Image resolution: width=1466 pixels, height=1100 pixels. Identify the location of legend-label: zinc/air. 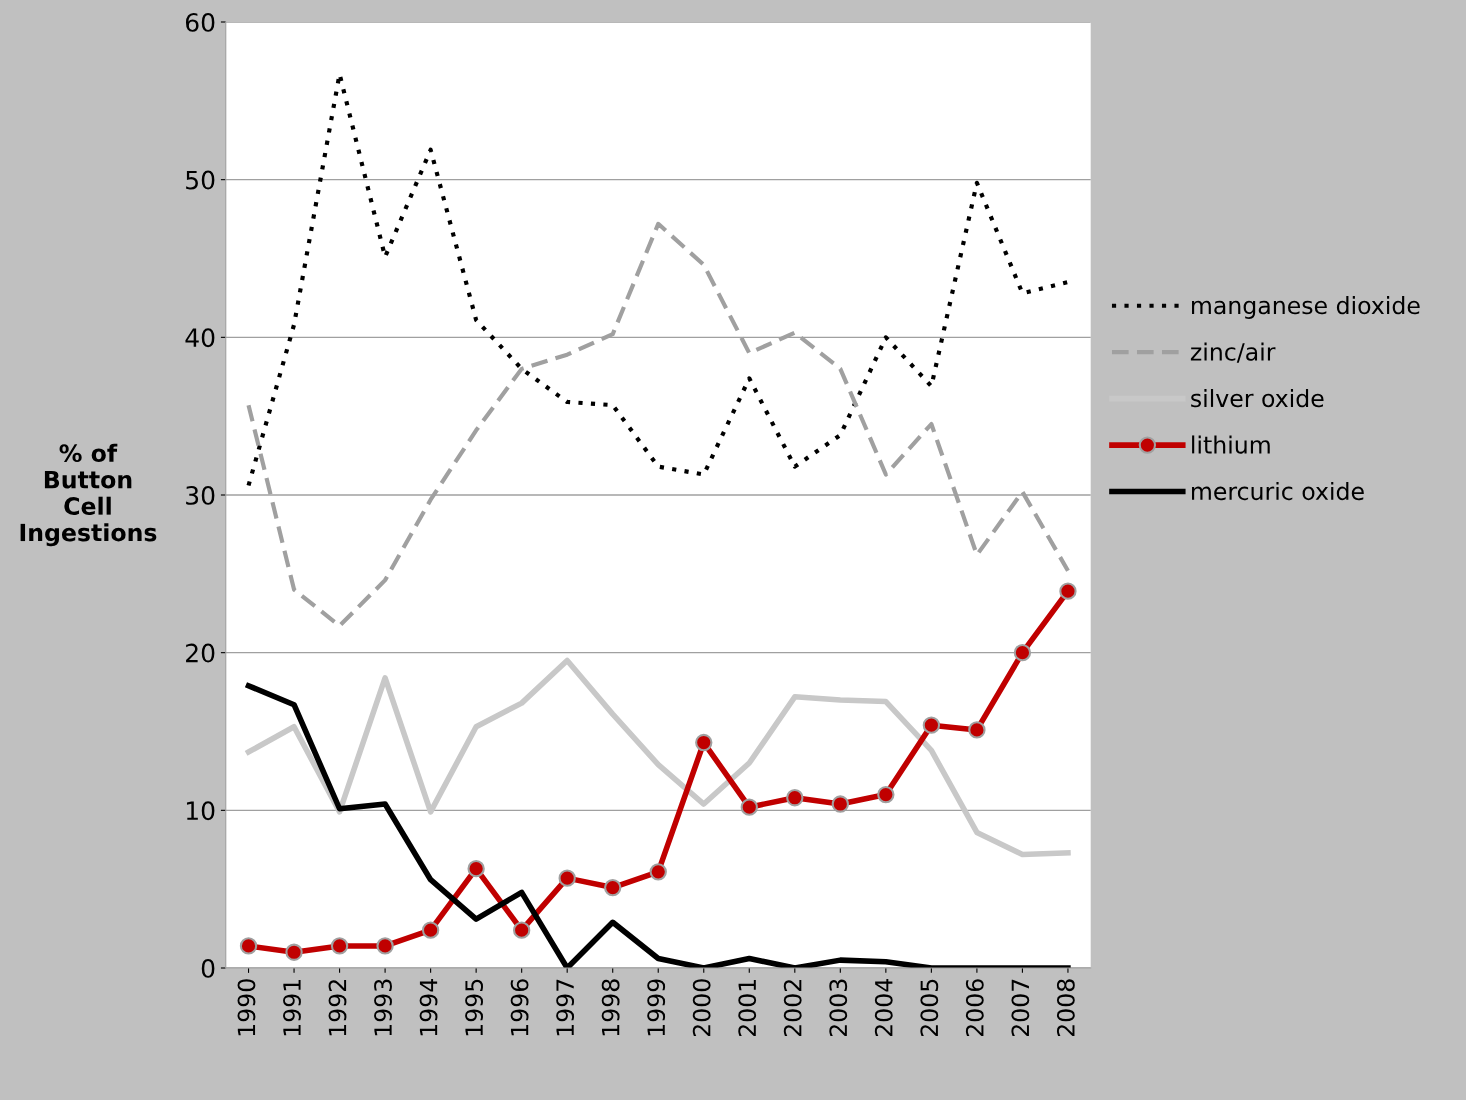
(1233, 352).